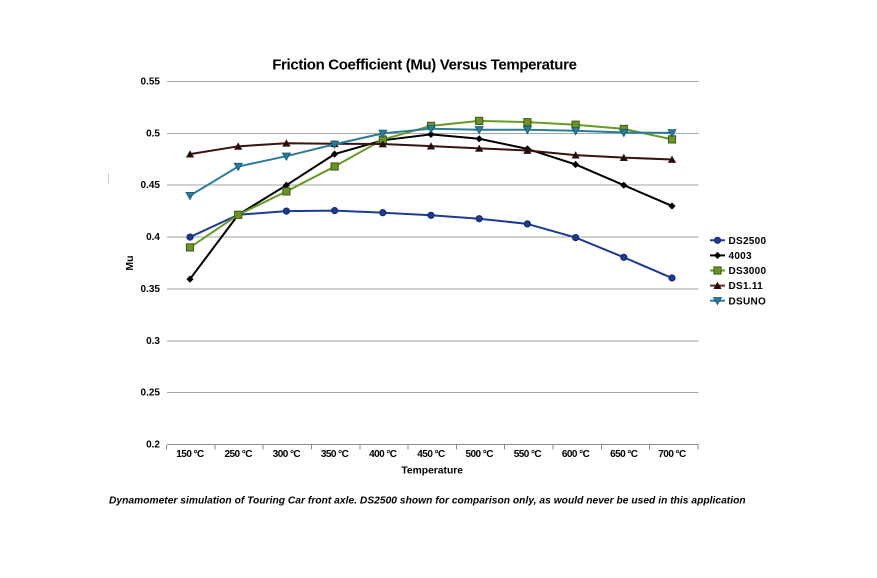  I want to click on svg-text: 350 °C, so click(335, 454).